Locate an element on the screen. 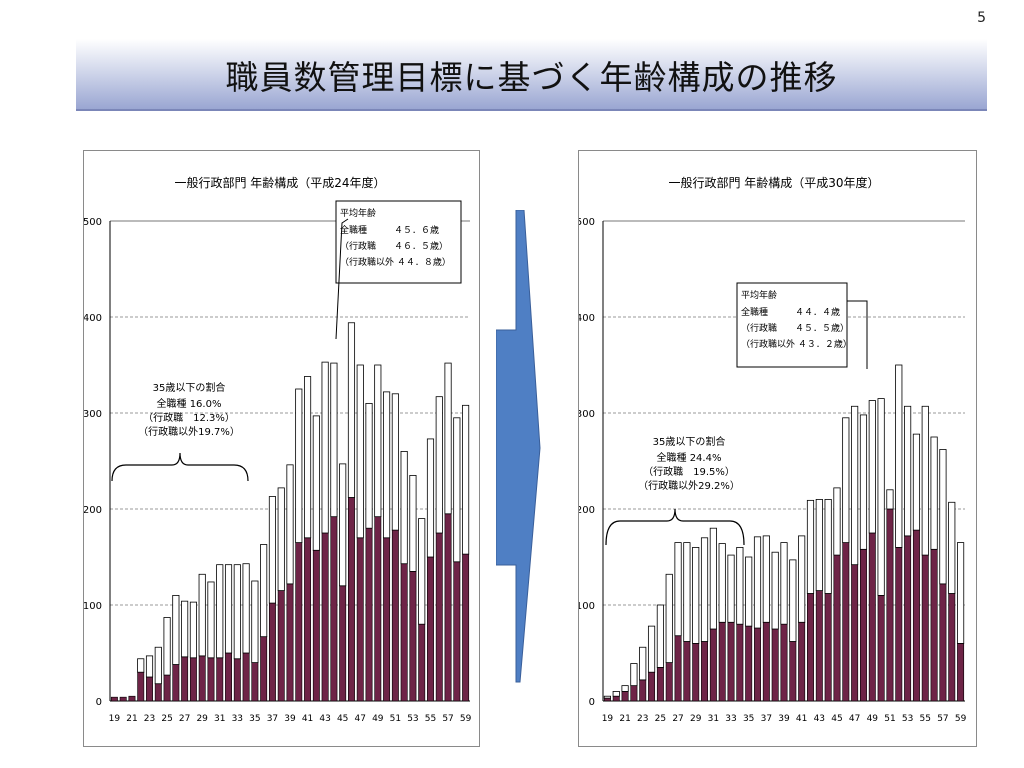  right-arrow-icon is located at coordinates (518, 446).